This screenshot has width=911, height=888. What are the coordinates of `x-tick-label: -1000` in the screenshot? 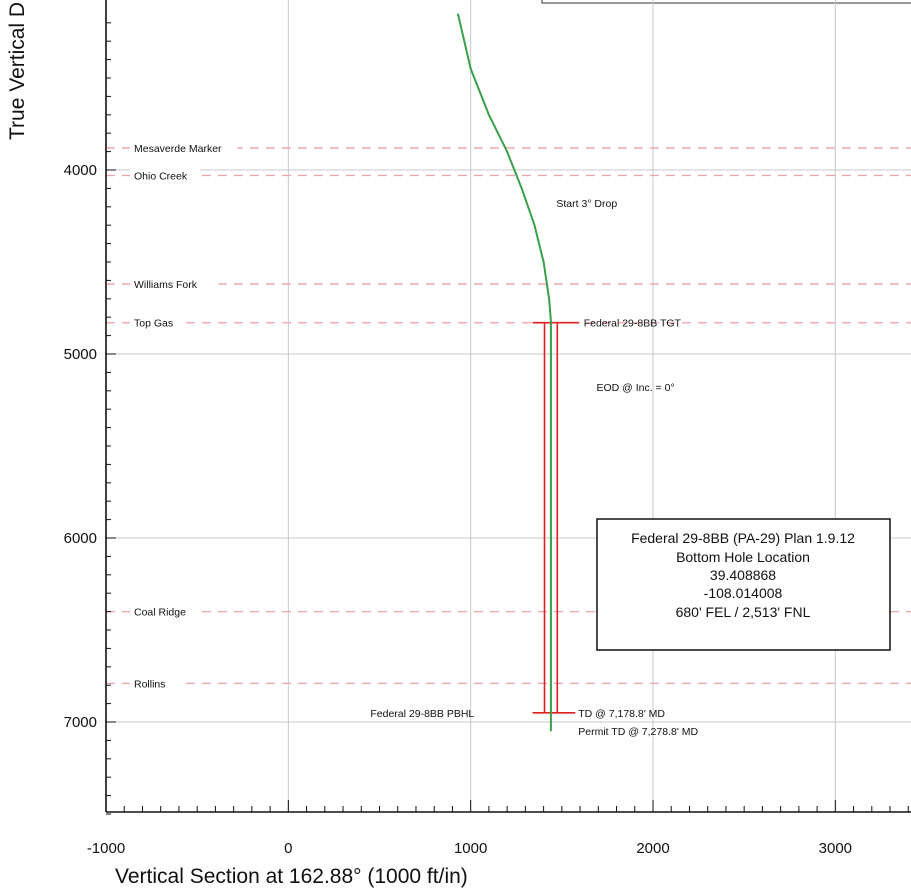 It's located at (106, 848).